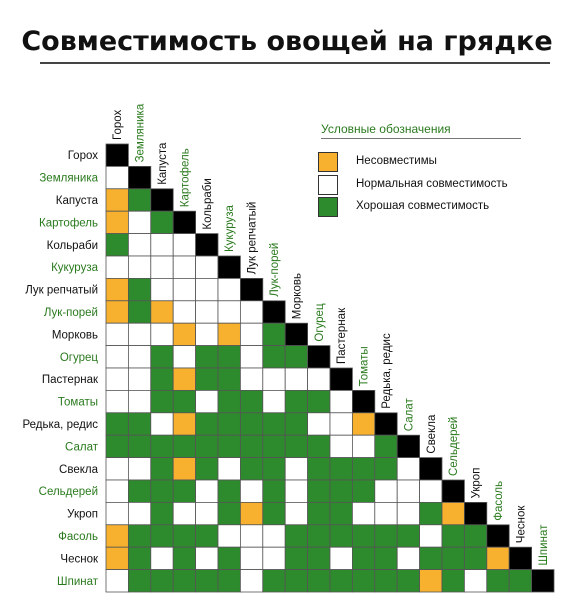 Image resolution: width=574 pixels, height=600 pixels. What do you see at coordinates (396, 161) in the screenshot?
I see `legend-label-bad: Несовместимы` at bounding box center [396, 161].